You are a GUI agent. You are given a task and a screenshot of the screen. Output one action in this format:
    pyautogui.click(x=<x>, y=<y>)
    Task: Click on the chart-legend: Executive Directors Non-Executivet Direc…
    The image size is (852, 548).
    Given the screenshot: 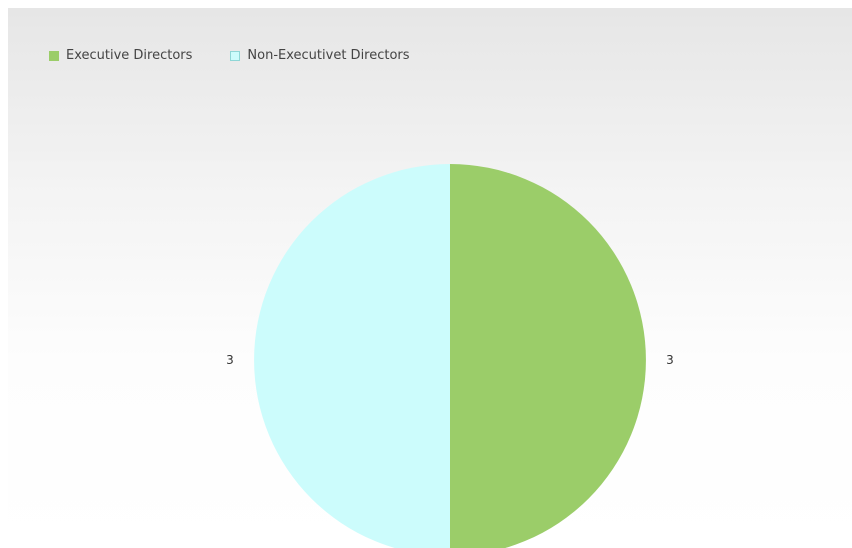 What is the action you would take?
    pyautogui.click(x=248, y=55)
    